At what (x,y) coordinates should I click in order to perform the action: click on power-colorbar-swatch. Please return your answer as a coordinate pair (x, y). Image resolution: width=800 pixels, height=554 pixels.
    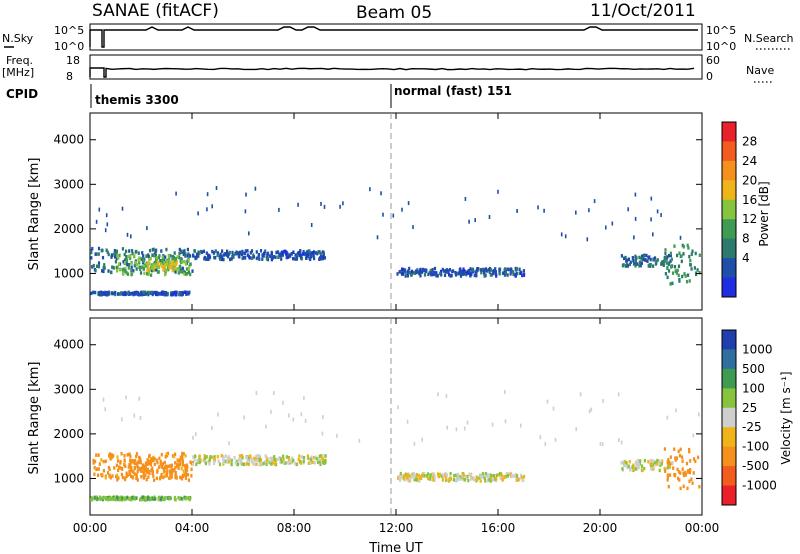
    Looking at the image, I should click on (729, 248).